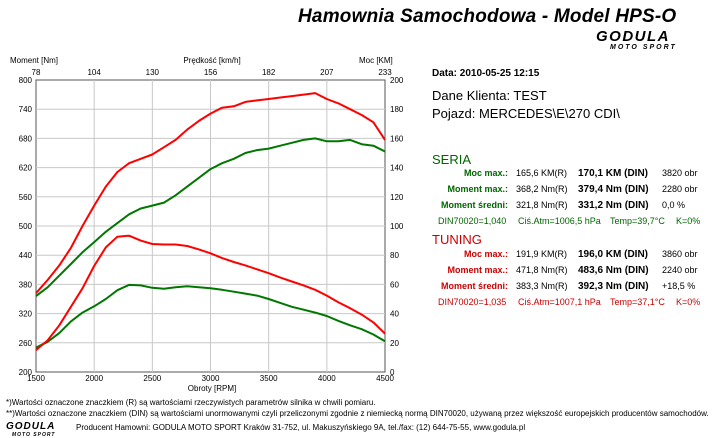  What do you see at coordinates (680, 254) in the screenshot?
I see `tuning-row-extra: 3860 obr` at bounding box center [680, 254].